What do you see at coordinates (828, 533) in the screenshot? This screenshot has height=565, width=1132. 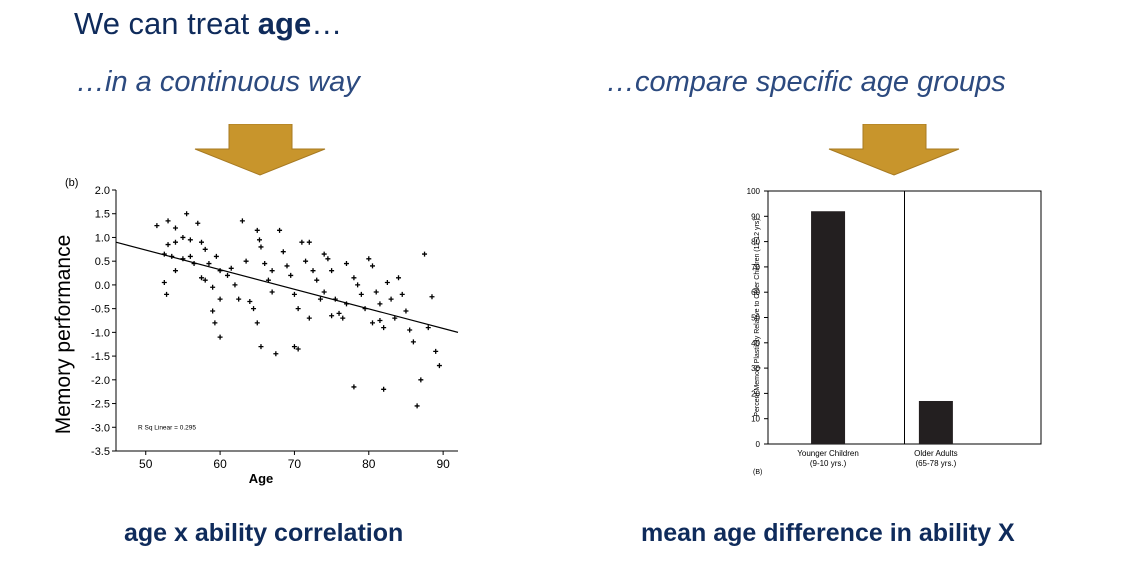 I see `right-caption: mean age difference in ability X` at bounding box center [828, 533].